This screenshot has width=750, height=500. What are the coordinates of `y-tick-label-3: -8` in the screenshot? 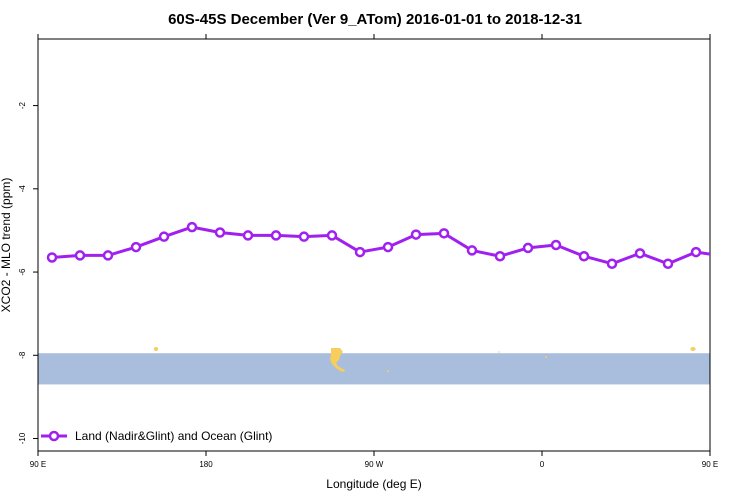 It's located at (22, 355).